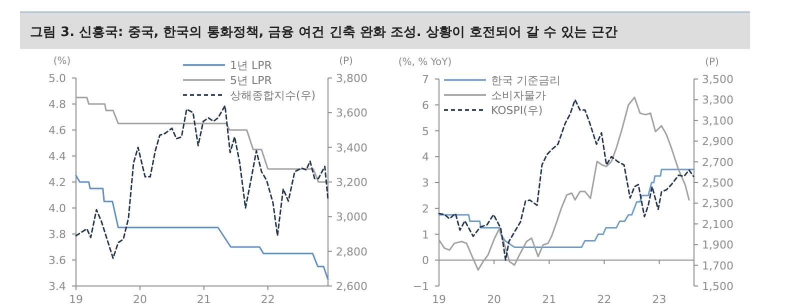 This screenshot has width=800, height=308. What do you see at coordinates (425, 62) in the screenshot?
I see `y-axis-title: (%, % YoY)` at bounding box center [425, 62].